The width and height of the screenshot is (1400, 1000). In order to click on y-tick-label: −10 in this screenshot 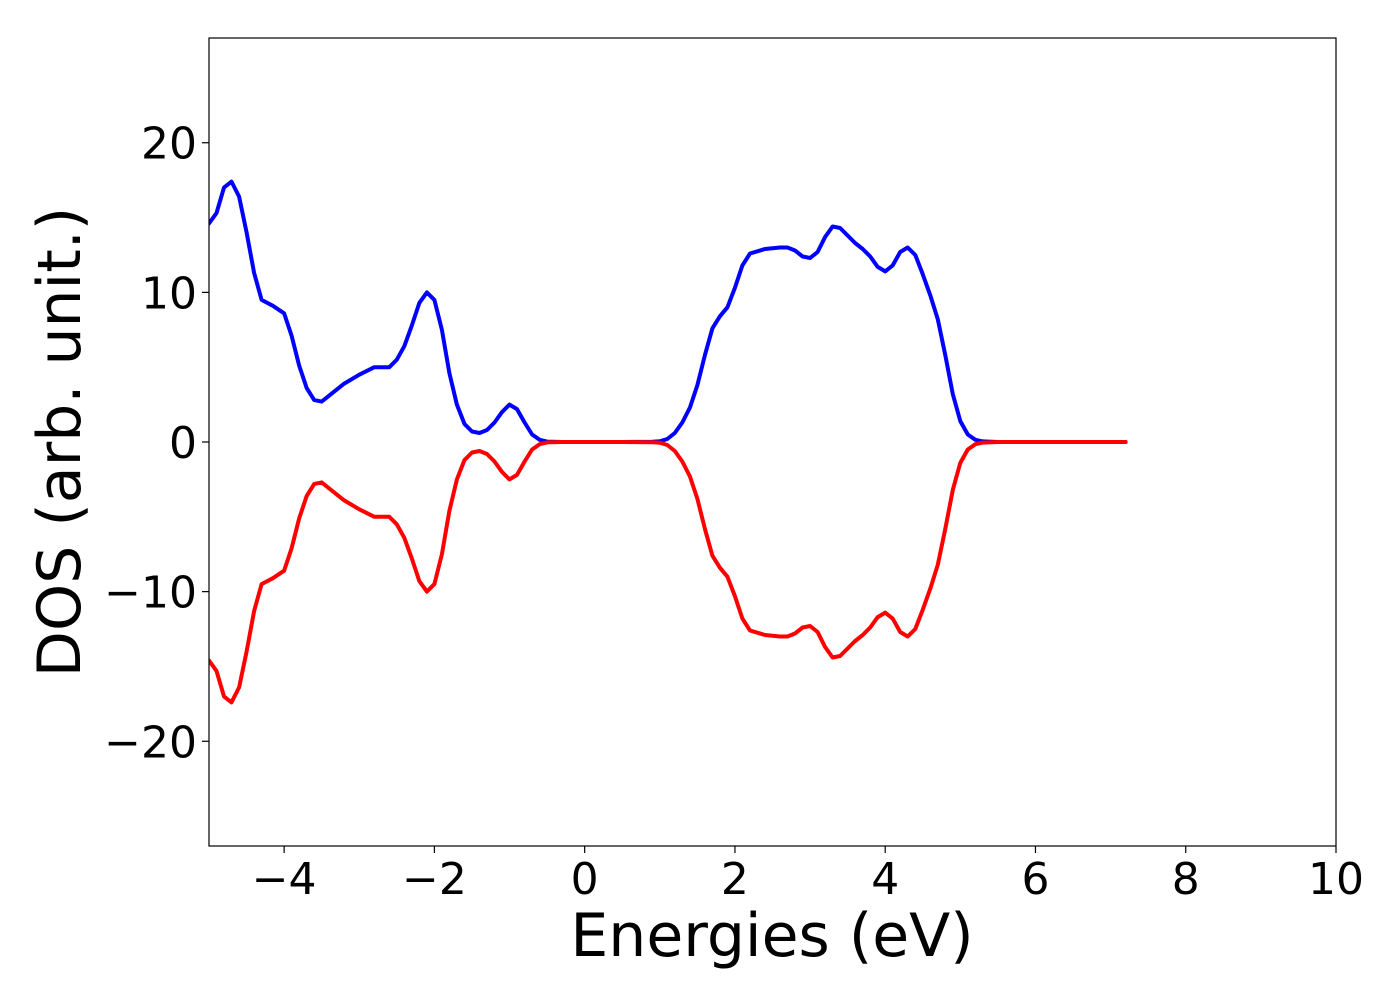, I will do `click(150, 593)`.